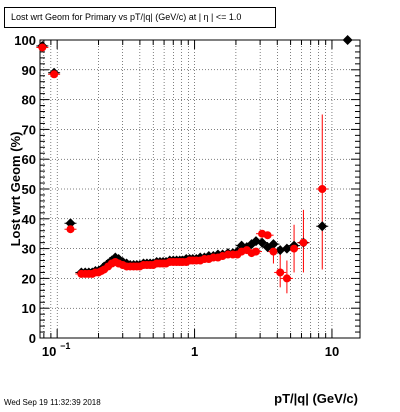  I want to click on y-axis-title: Lost wrt Geom (%), so click(15, 189).